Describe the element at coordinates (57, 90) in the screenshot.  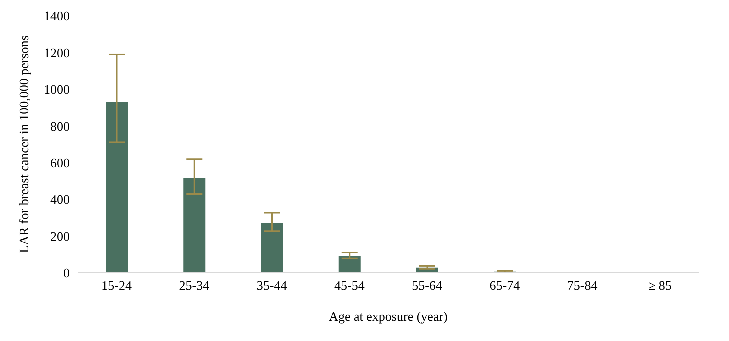
I see `y-tick-label: 1000` at that location.